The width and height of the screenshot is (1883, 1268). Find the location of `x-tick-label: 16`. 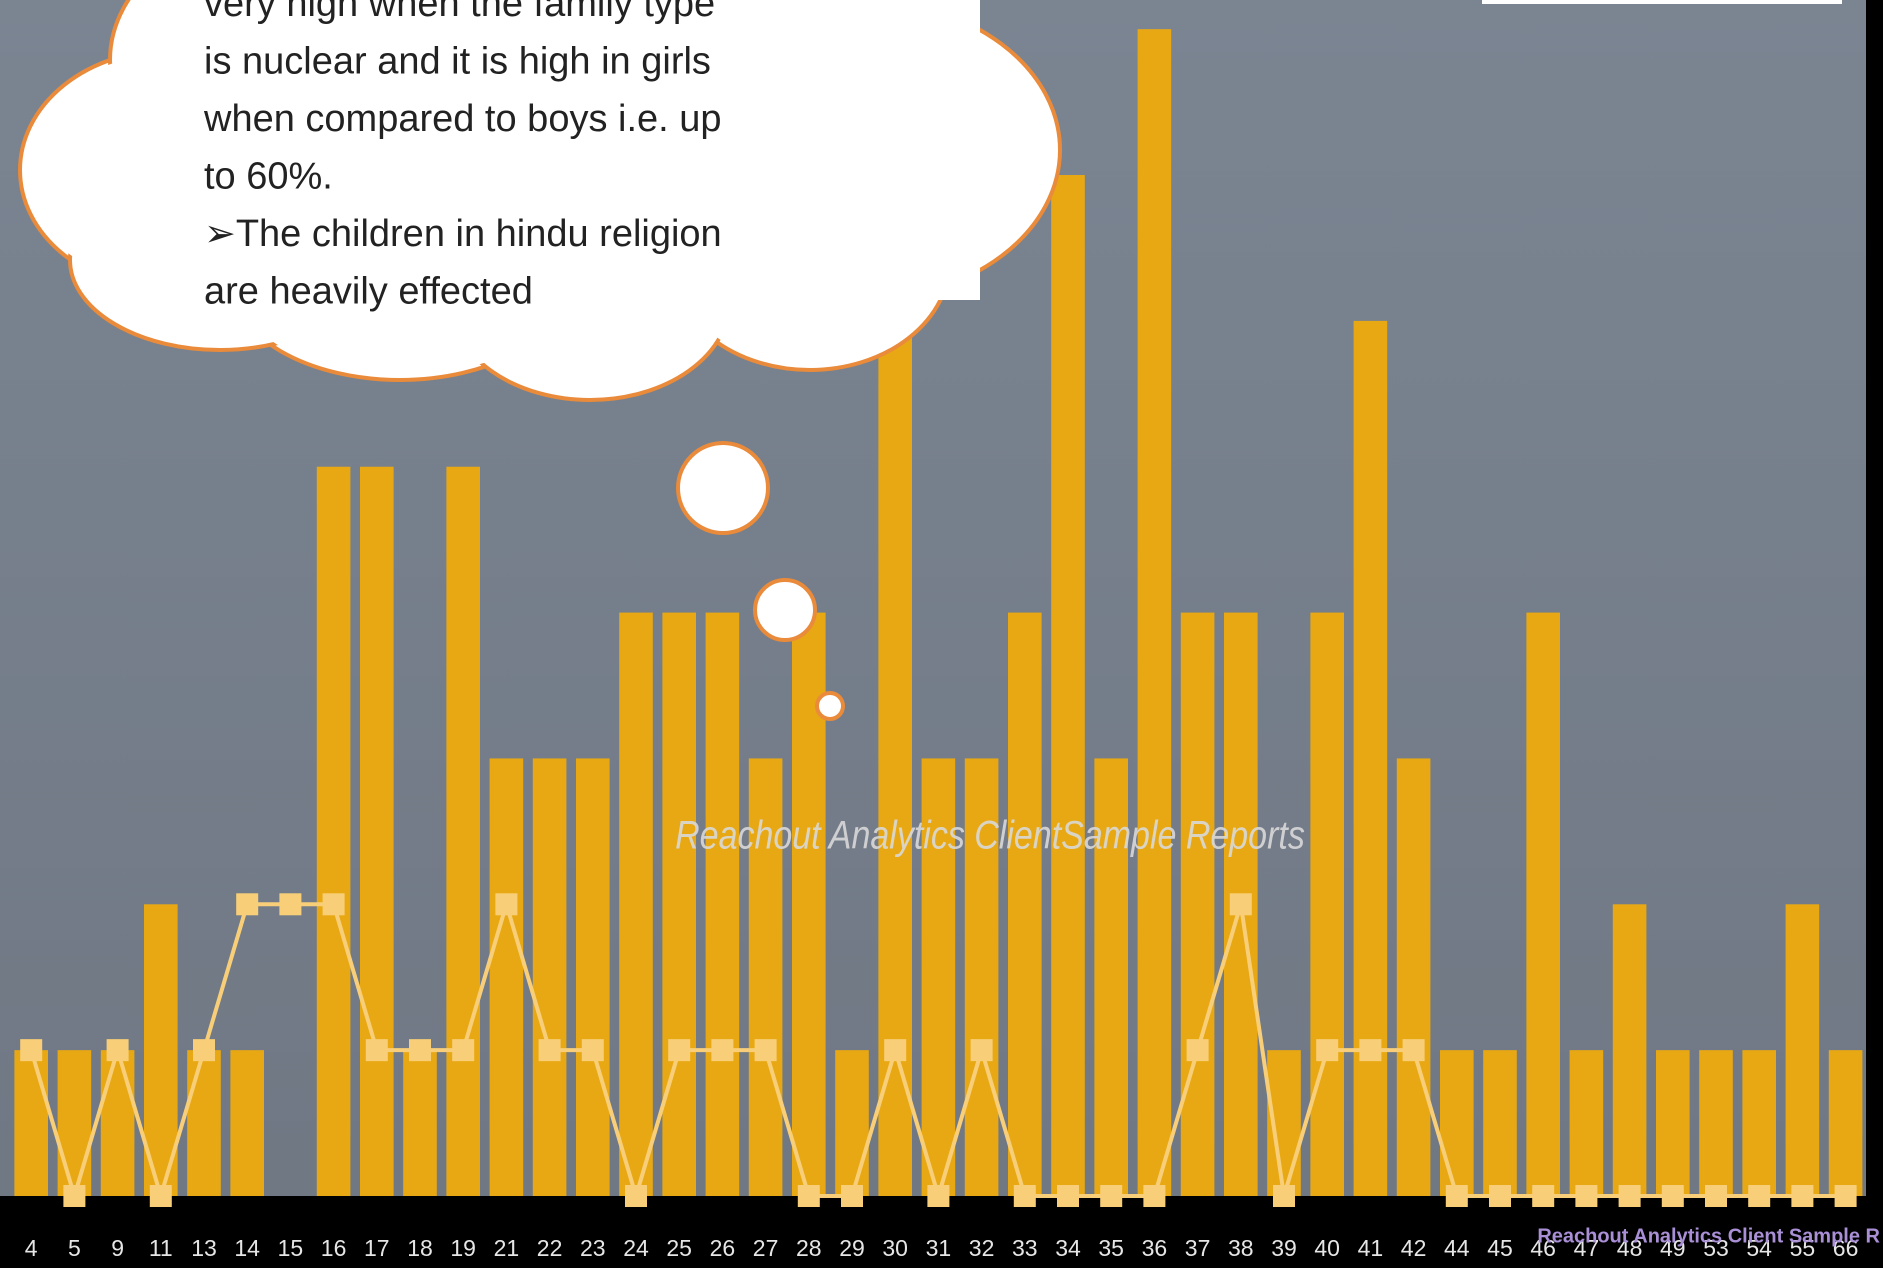

x-tick-label: 16 is located at coordinates (334, 1248).